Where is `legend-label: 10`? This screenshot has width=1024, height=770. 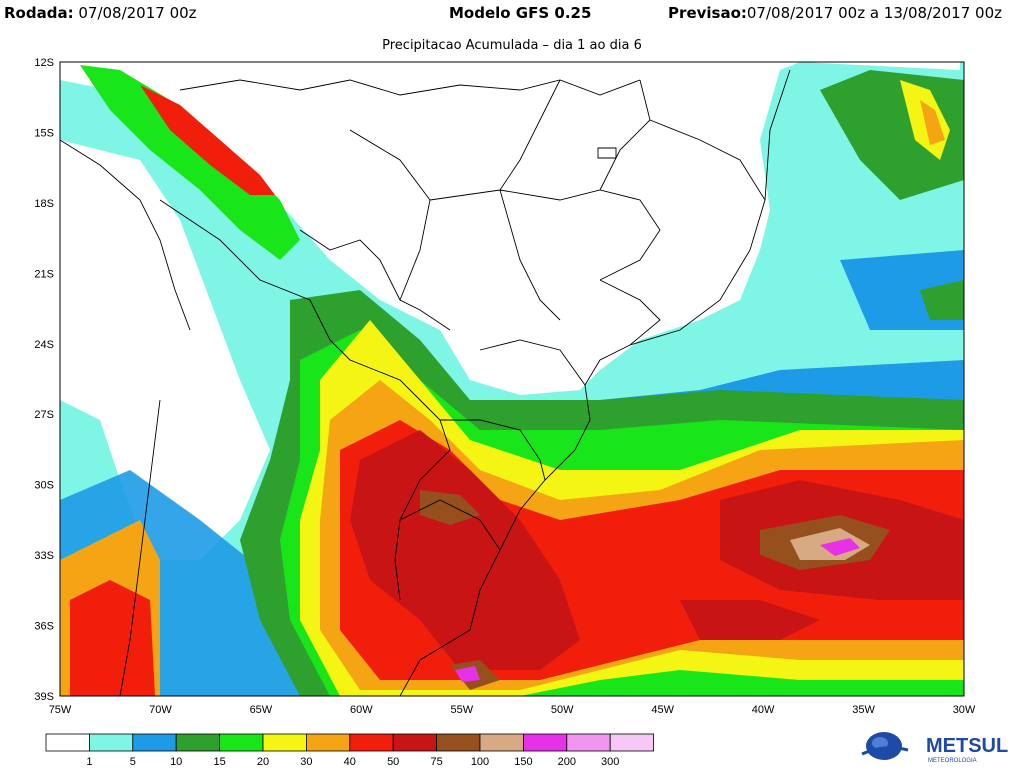
legend-label: 10 is located at coordinates (176, 762).